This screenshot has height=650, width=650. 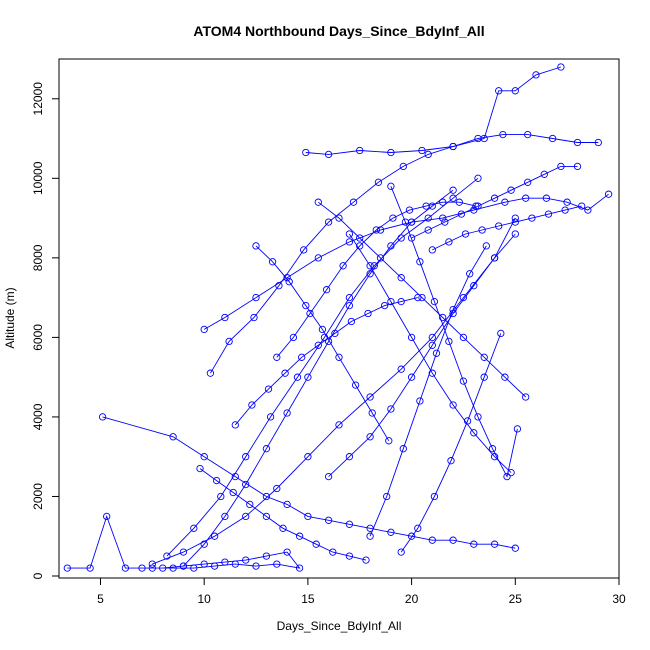 I want to click on y-tick-label: 8000, so click(x=38, y=257).